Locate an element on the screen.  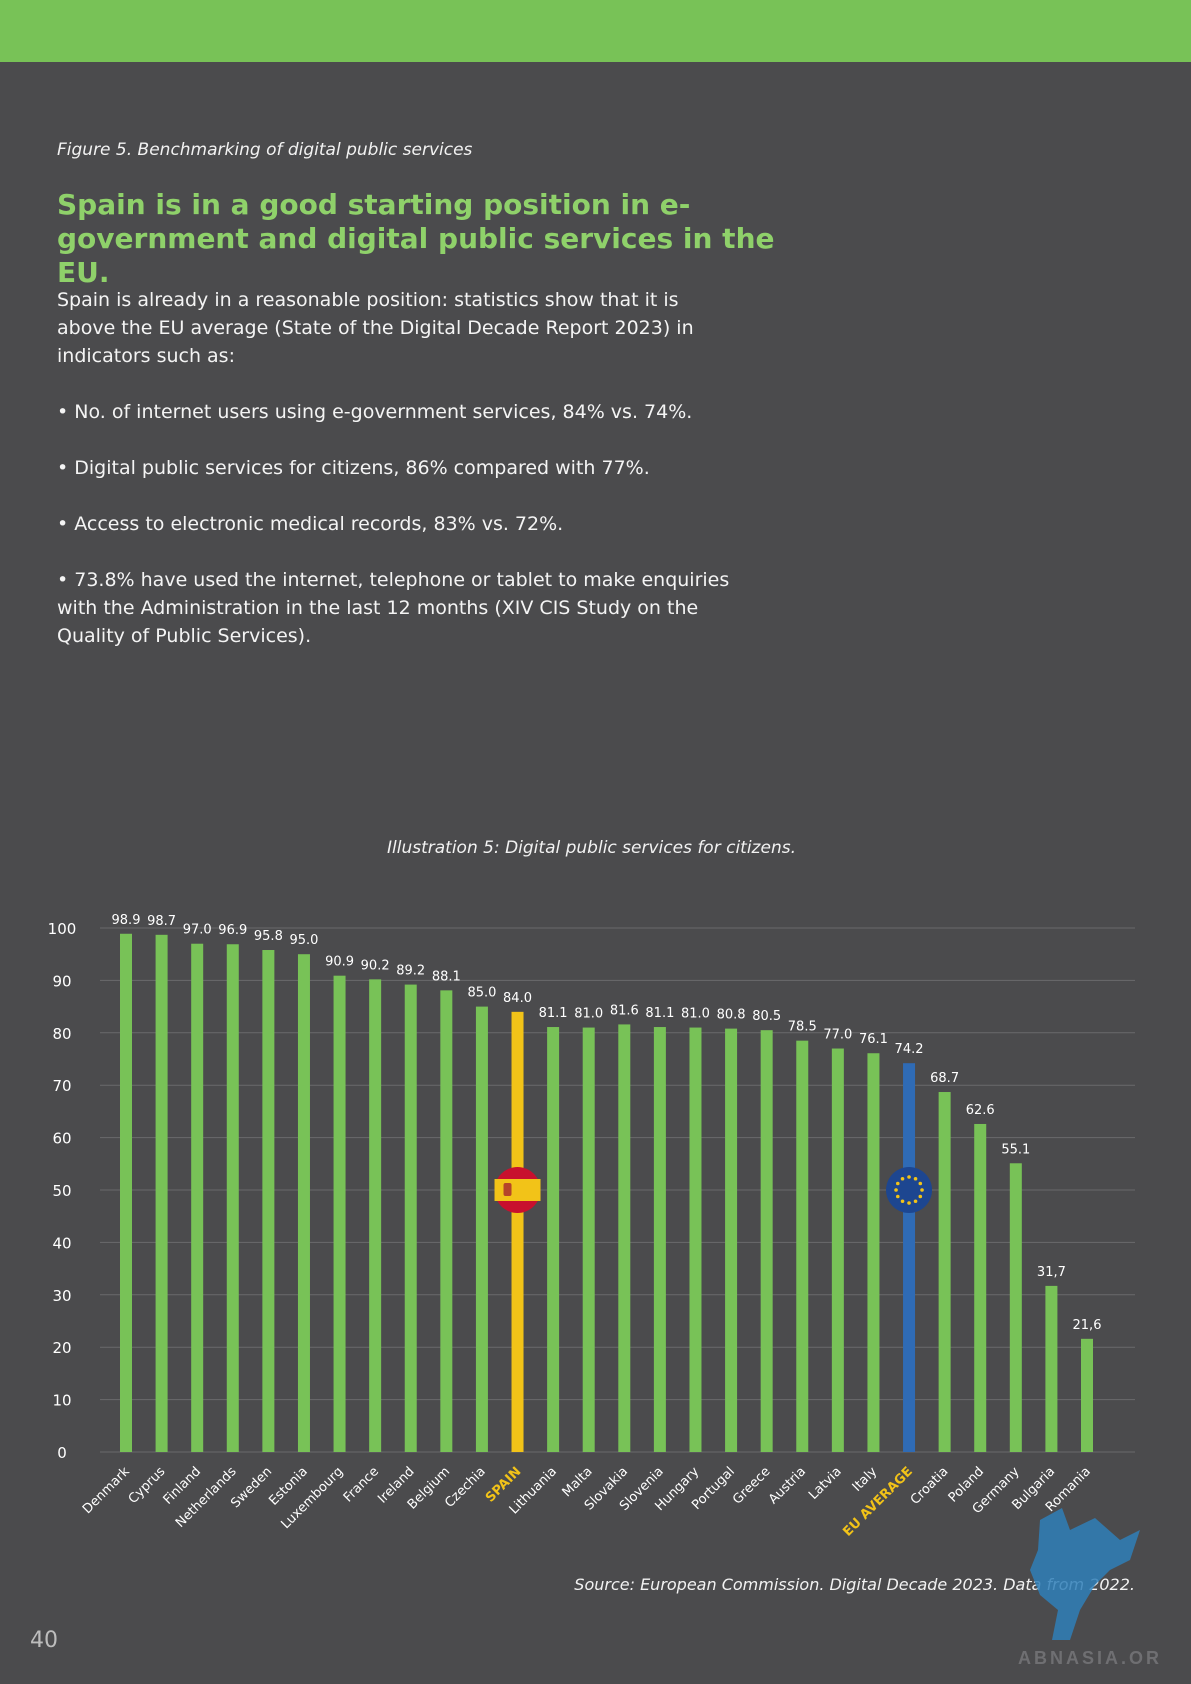
griffin-icon is located at coordinates (1085, 1574).